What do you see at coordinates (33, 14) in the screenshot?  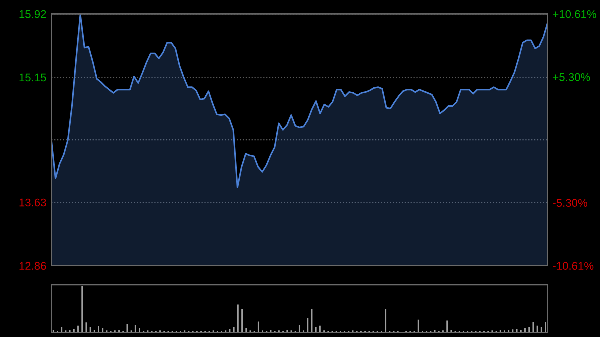 I see `y-tick-label: 15.92` at bounding box center [33, 14].